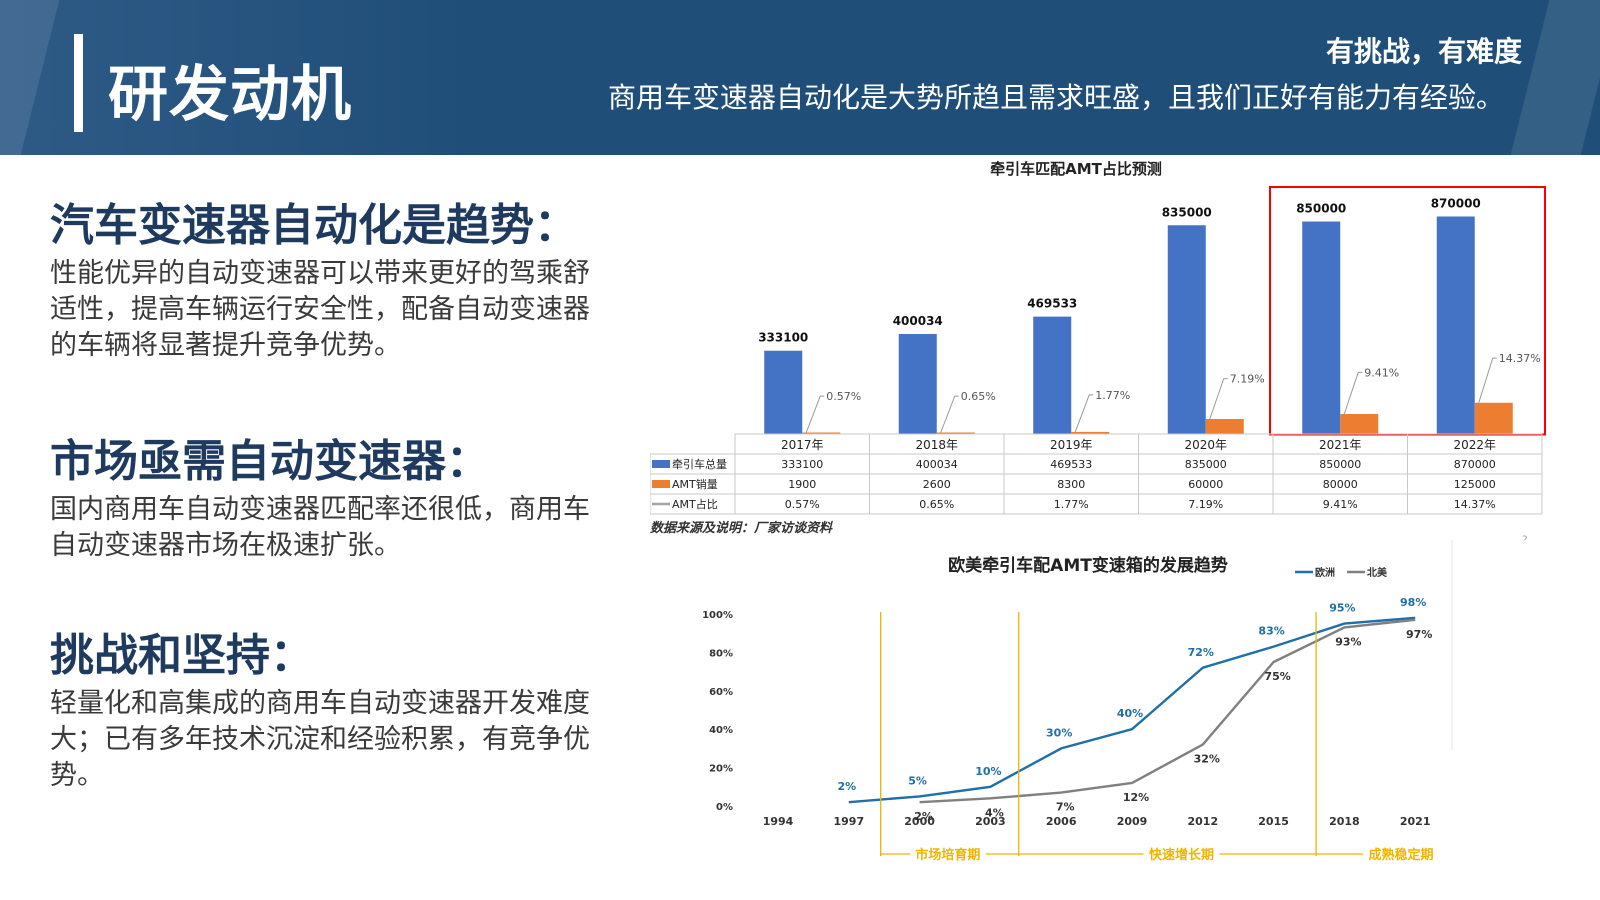 This screenshot has height=900, width=1600. Describe the element at coordinates (1520, 358) in the screenshot. I see `pct-label: 14.37%` at that location.